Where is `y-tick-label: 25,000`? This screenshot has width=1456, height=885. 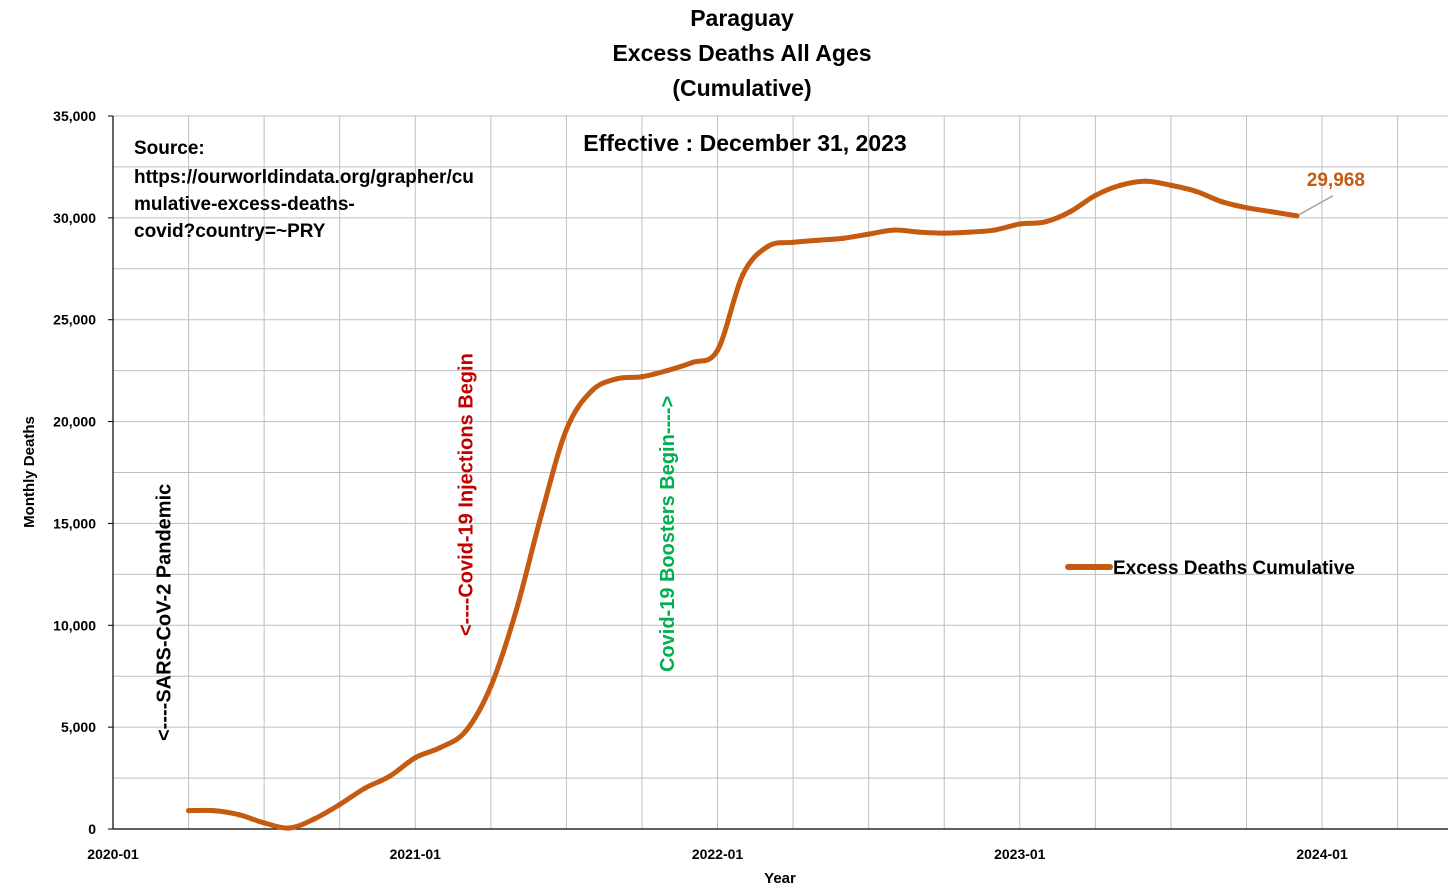
y-tick-label: 25,000 is located at coordinates (74, 320).